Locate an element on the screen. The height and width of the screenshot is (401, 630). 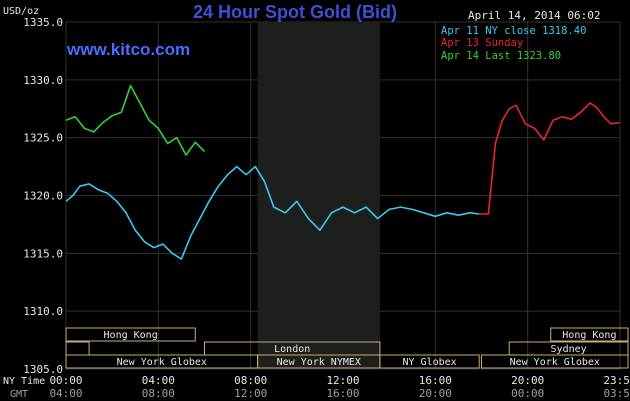
x-tick-label-gmt: 16:00 is located at coordinates (342, 393).